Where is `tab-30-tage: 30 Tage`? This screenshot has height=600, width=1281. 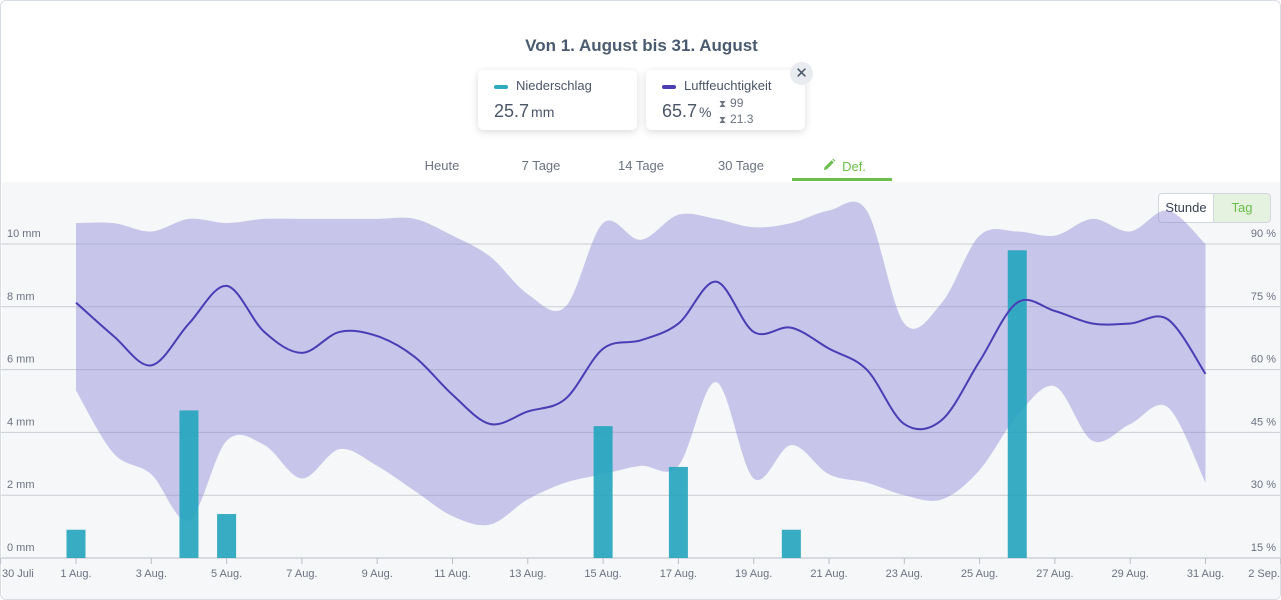
tab-30-tage: 30 Tage is located at coordinates (741, 165).